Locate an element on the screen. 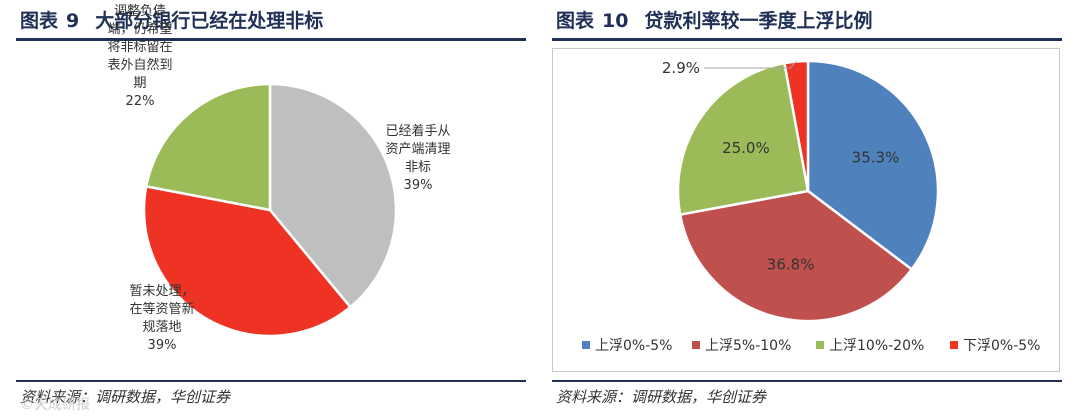 The width and height of the screenshot is (1080, 419). right-title-number: 10 is located at coordinates (615, 21).